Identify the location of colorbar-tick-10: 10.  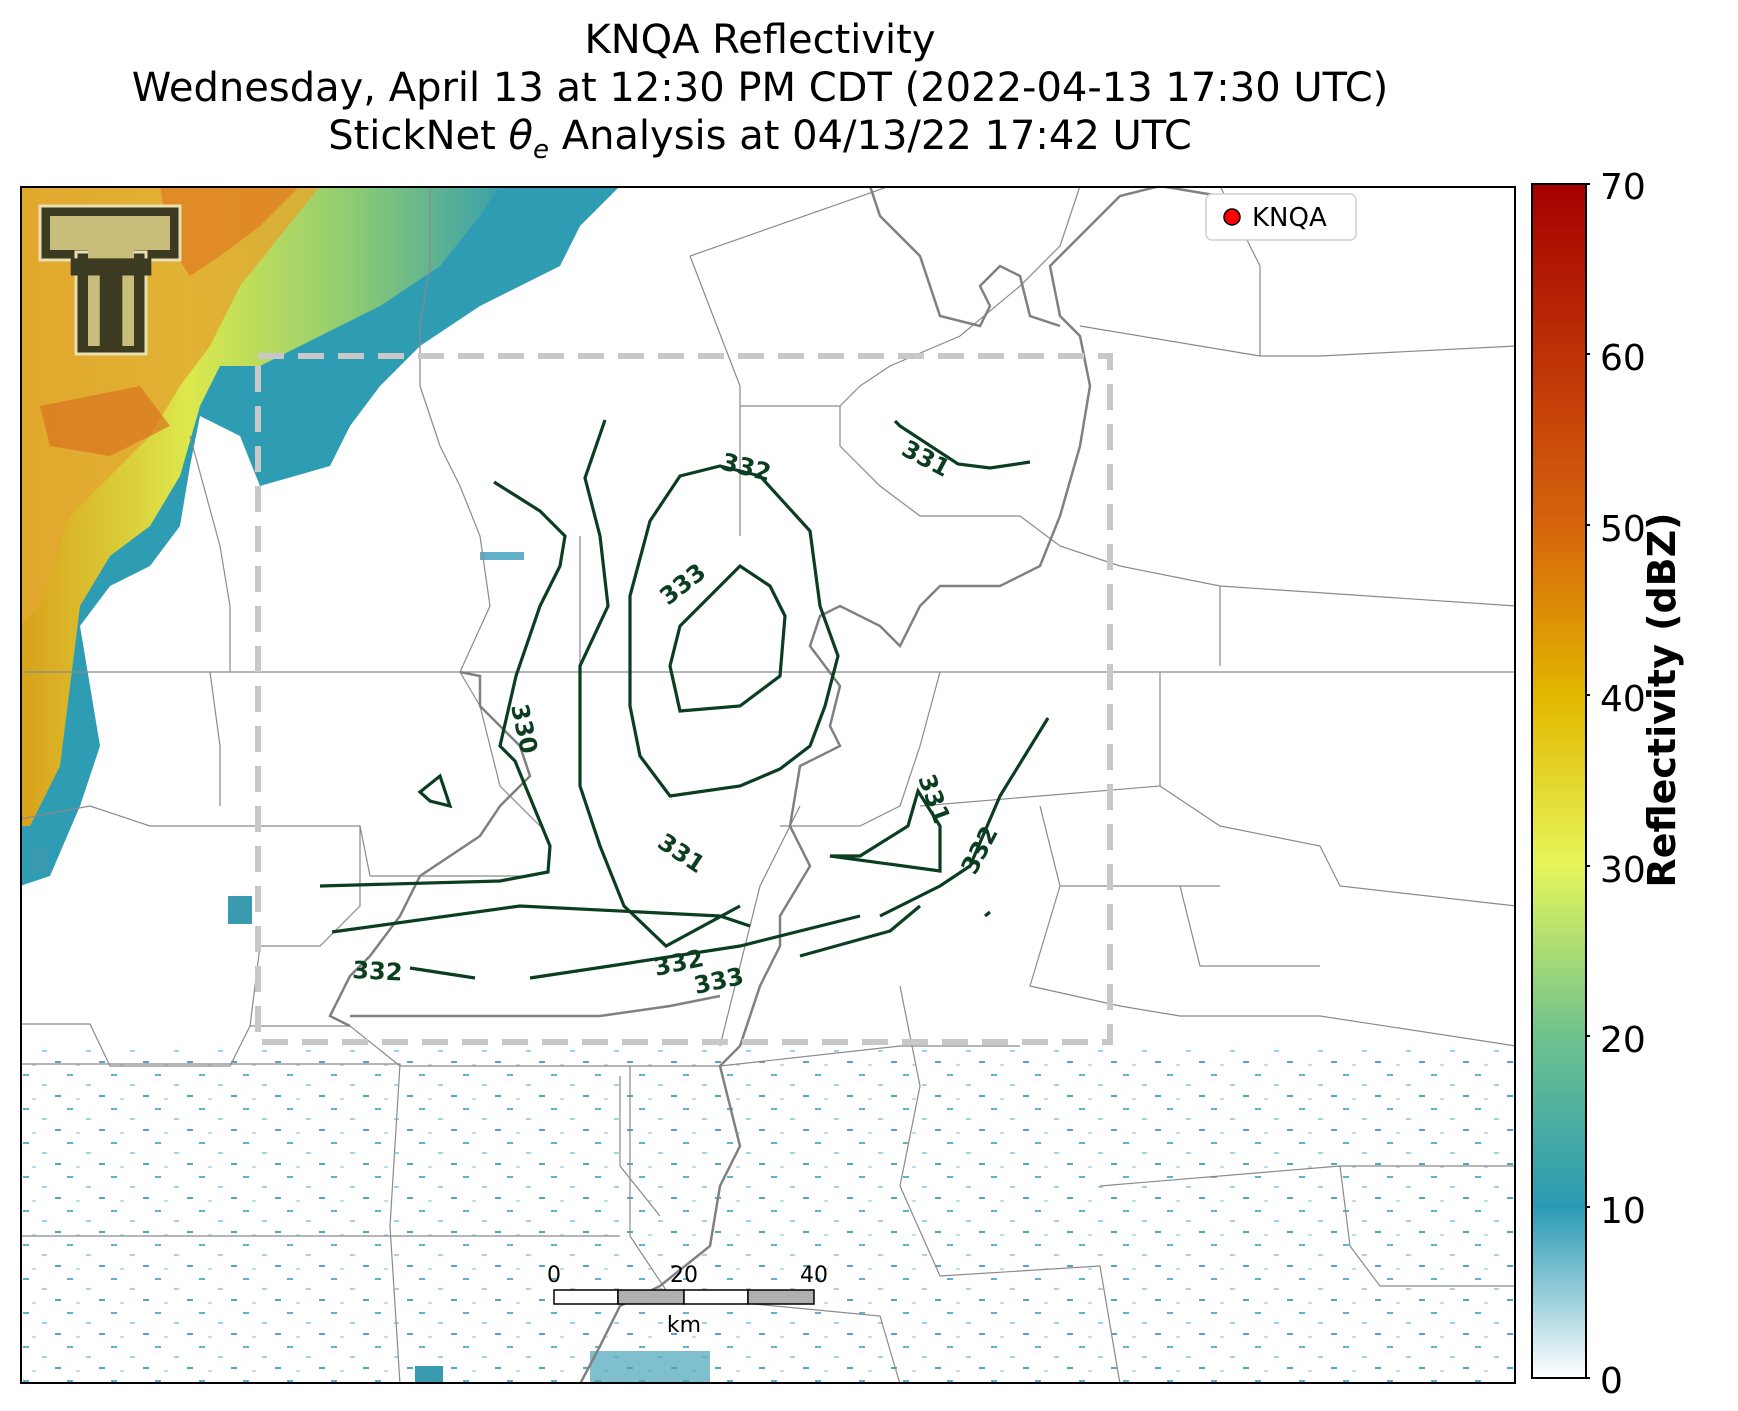
(1623, 1211).